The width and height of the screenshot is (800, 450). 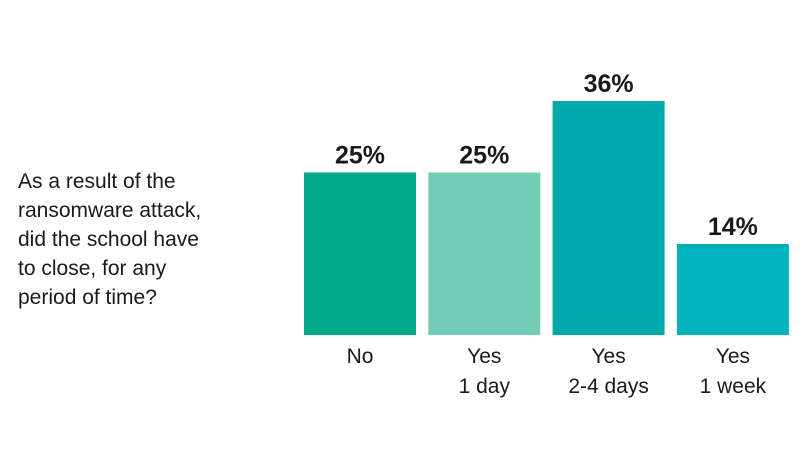 What do you see at coordinates (97, 181) in the screenshot?
I see `question-line: As a result of the` at bounding box center [97, 181].